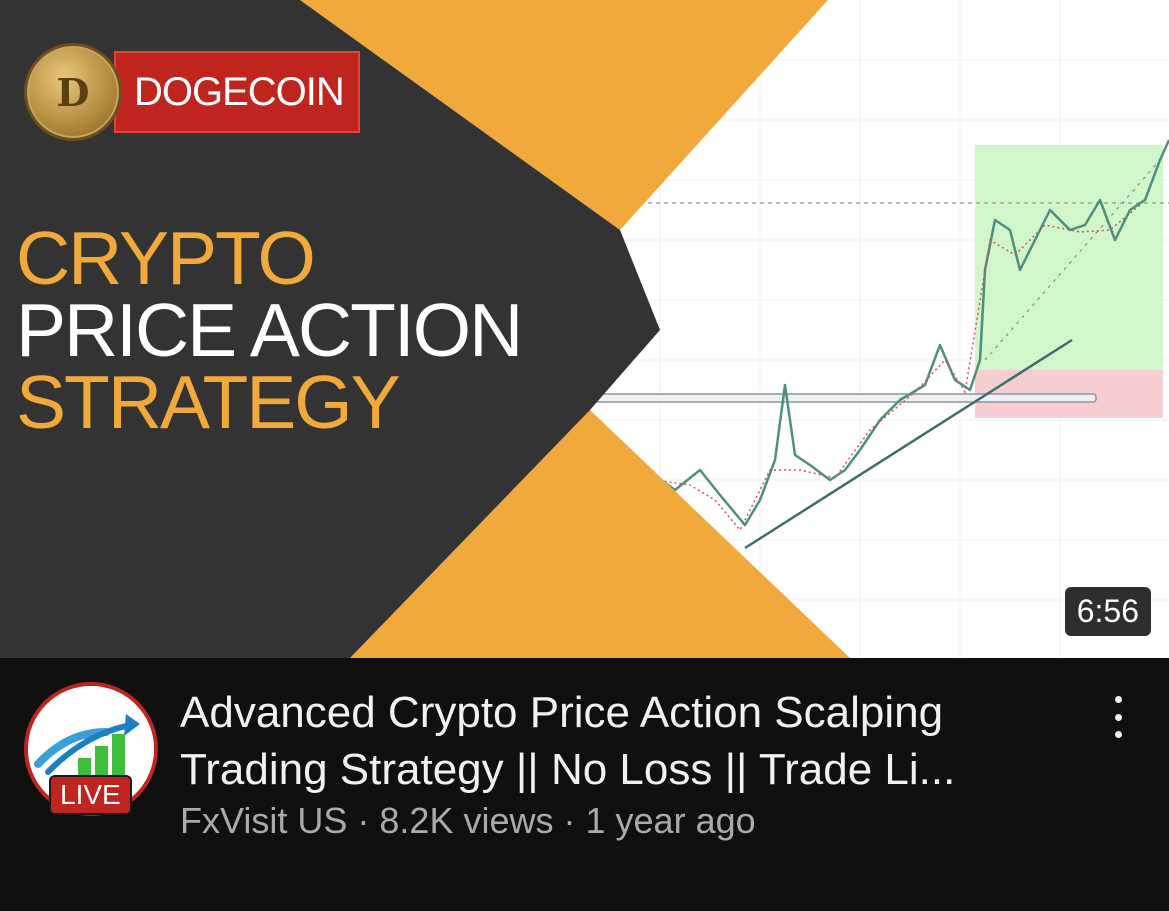 Image resolution: width=1169 pixels, height=911 pixels. I want to click on dogecoin-icon: D, so click(73, 92).